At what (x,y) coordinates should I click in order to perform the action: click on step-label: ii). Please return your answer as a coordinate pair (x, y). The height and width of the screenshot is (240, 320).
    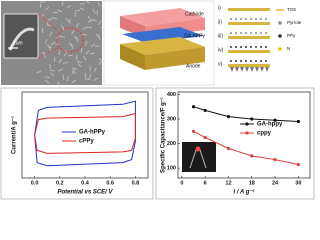
    Looking at the image, I should click on (220, 22).